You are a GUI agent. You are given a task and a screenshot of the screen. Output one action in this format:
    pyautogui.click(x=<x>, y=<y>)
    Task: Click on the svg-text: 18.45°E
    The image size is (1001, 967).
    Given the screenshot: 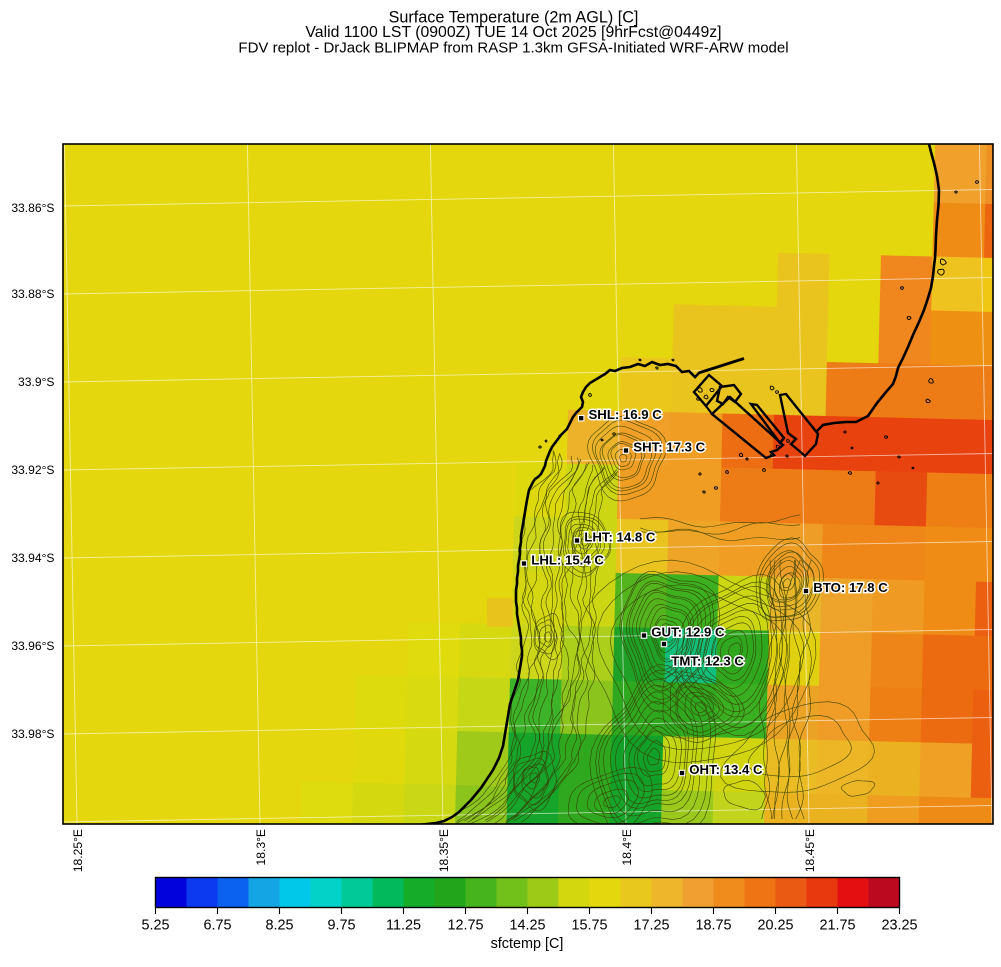 What is the action you would take?
    pyautogui.click(x=810, y=850)
    